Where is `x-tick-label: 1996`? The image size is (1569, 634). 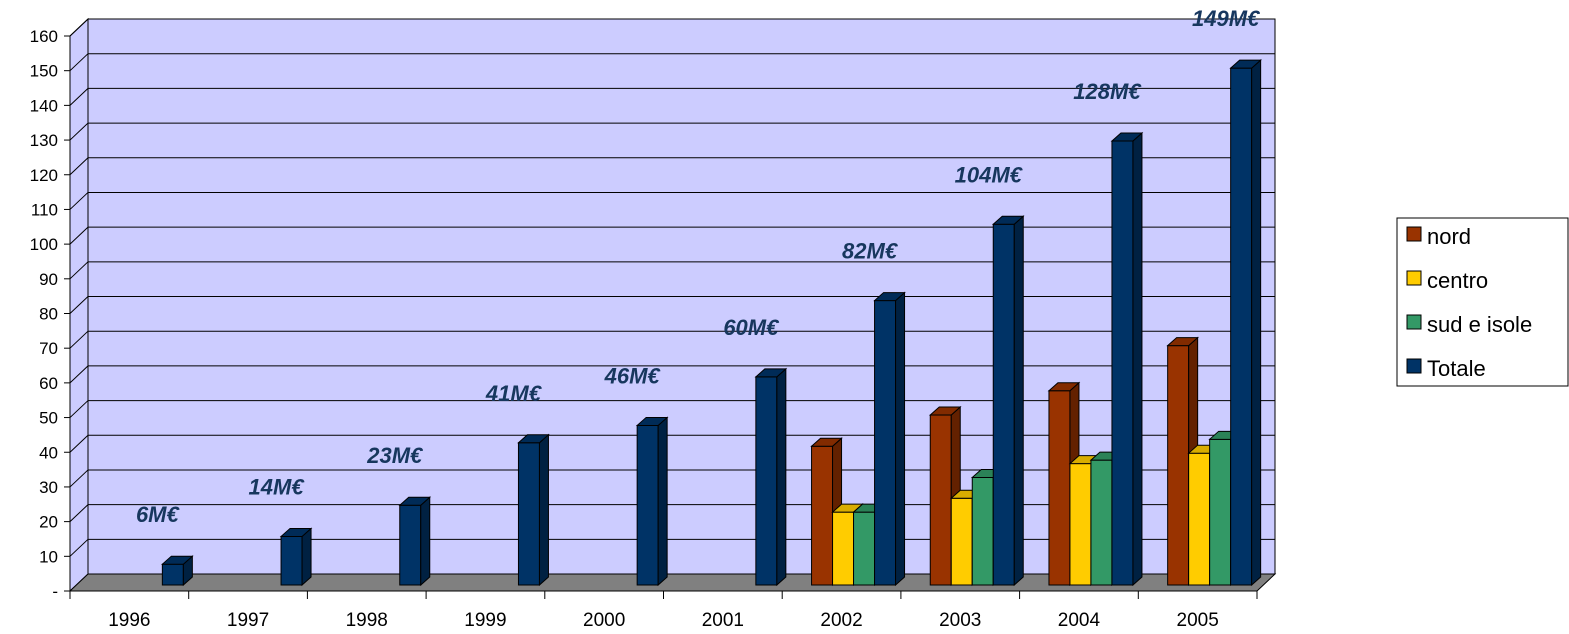 x-tick-label: 1996 is located at coordinates (129, 620).